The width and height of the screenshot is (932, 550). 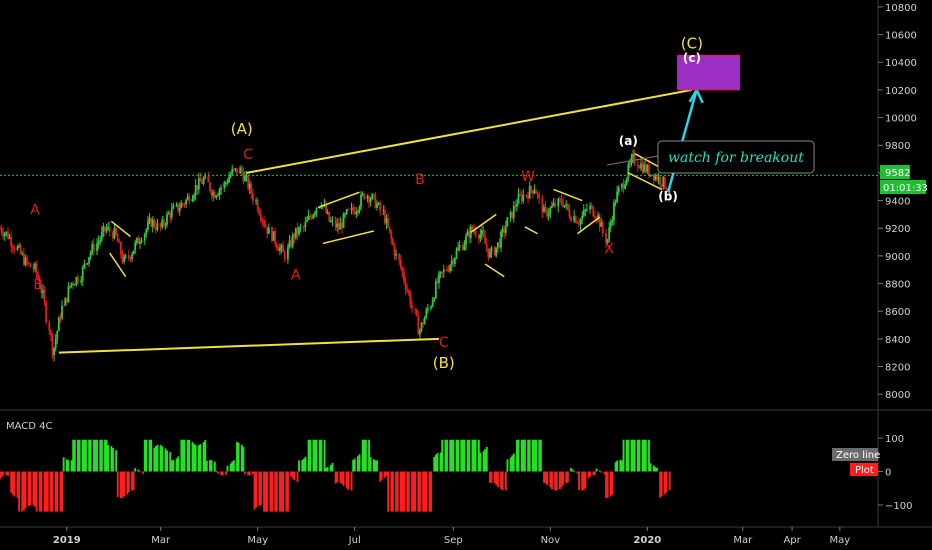 What do you see at coordinates (710, 157) in the screenshot?
I see `breakout-callout: watch for breakout` at bounding box center [710, 157].